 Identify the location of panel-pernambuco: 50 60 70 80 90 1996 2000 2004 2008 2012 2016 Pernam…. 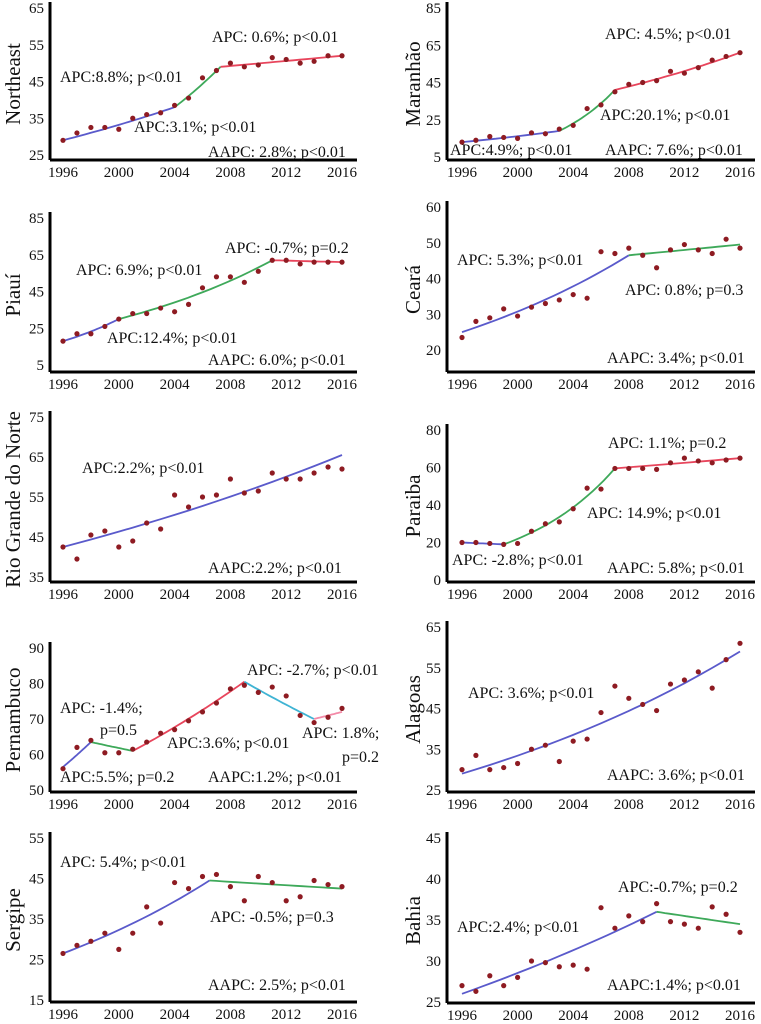
(190, 727).